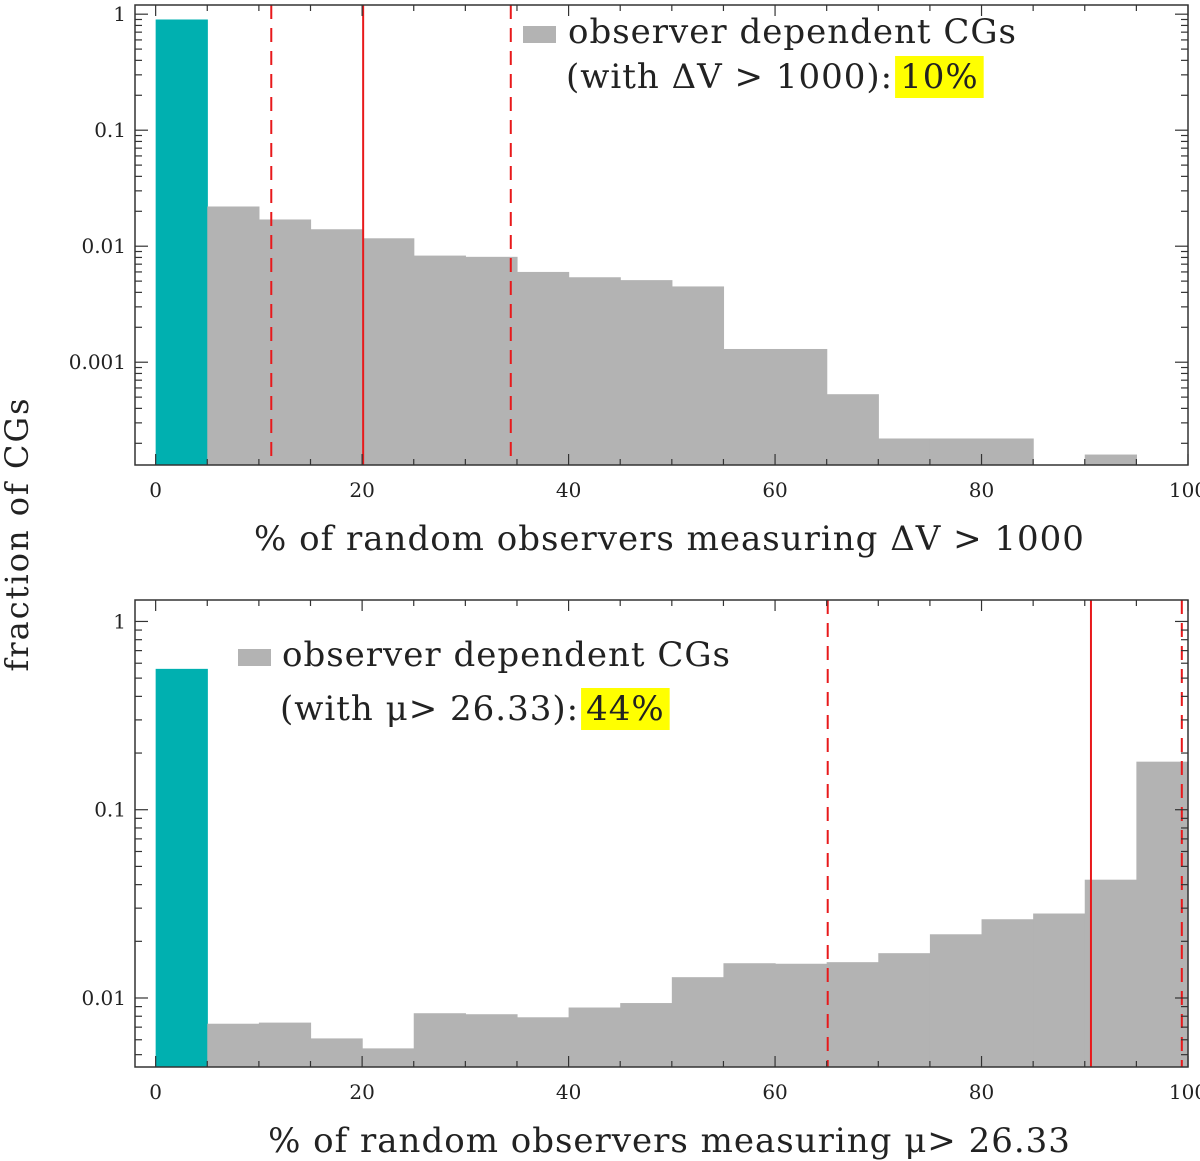  What do you see at coordinates (429, 709) in the screenshot?
I see `legend-condition: (with μ> 26.33):` at bounding box center [429, 709].